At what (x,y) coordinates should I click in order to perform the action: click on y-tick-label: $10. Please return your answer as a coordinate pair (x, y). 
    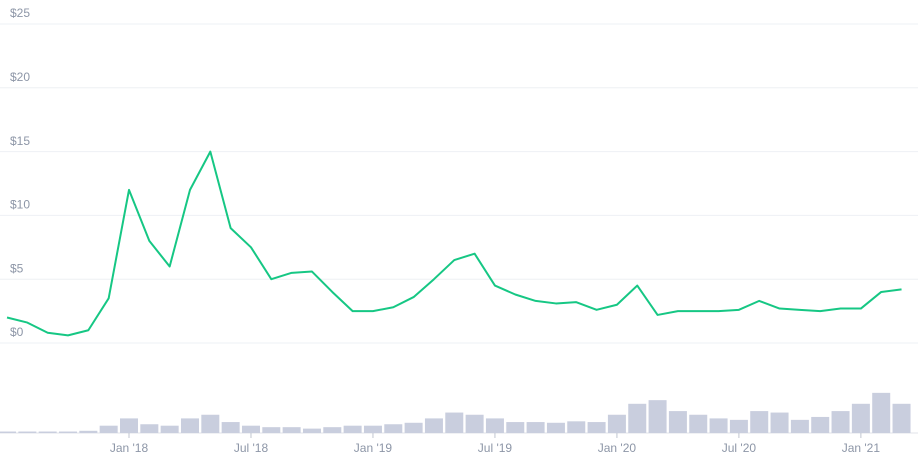
    Looking at the image, I should click on (20, 205).